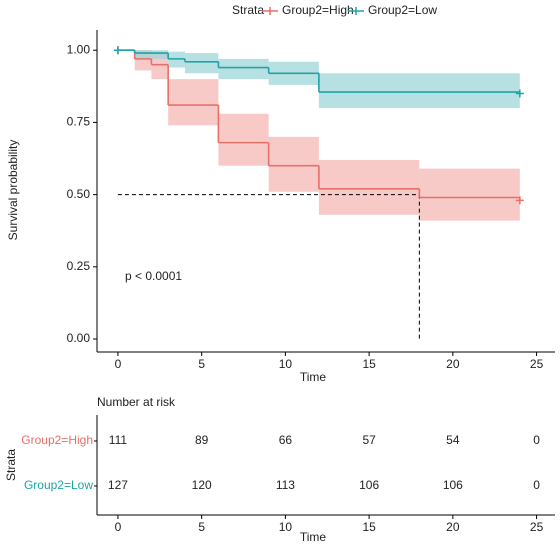  I want to click on y-tick-label: 0.00, so click(79, 338).